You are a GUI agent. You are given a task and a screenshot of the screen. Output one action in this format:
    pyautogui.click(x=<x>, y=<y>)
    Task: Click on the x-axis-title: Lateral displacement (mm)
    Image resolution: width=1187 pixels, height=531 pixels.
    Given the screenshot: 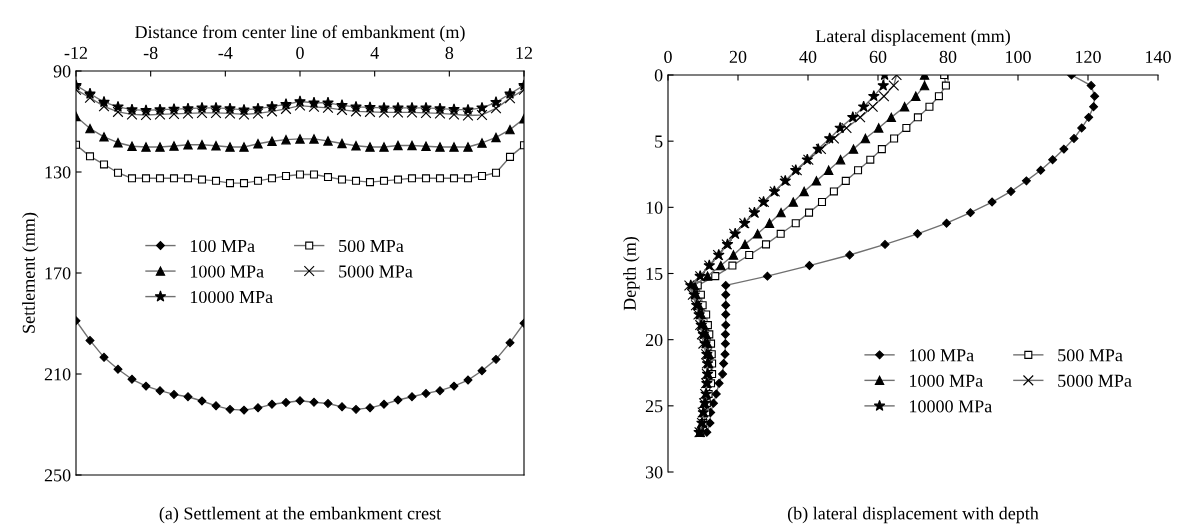 What is the action you would take?
    pyautogui.click(x=912, y=37)
    